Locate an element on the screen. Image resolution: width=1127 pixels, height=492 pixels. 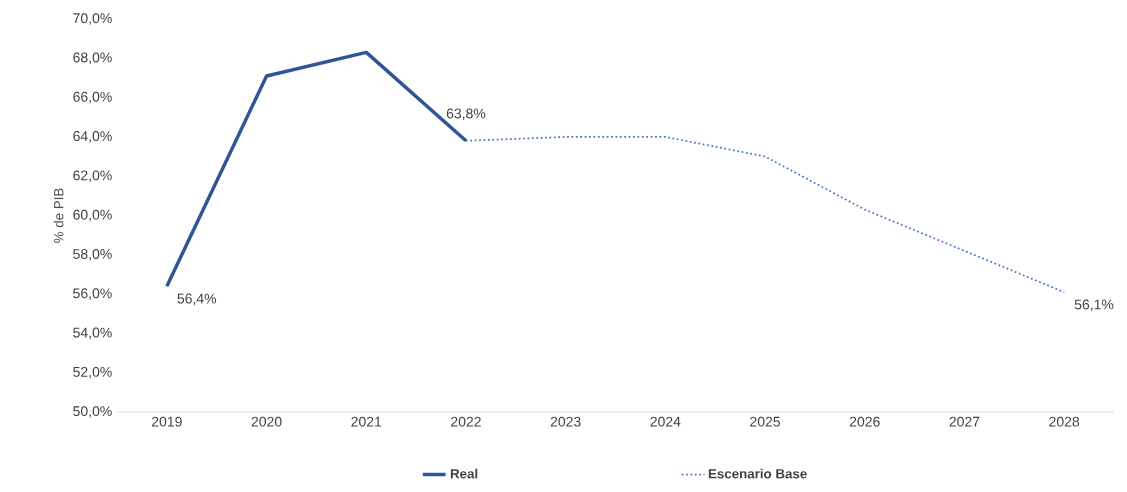
data-label: 56,4% is located at coordinates (197, 299).